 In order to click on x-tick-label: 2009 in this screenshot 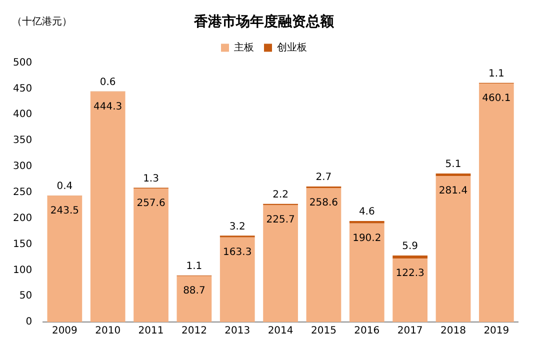, I will do `click(65, 331)`.